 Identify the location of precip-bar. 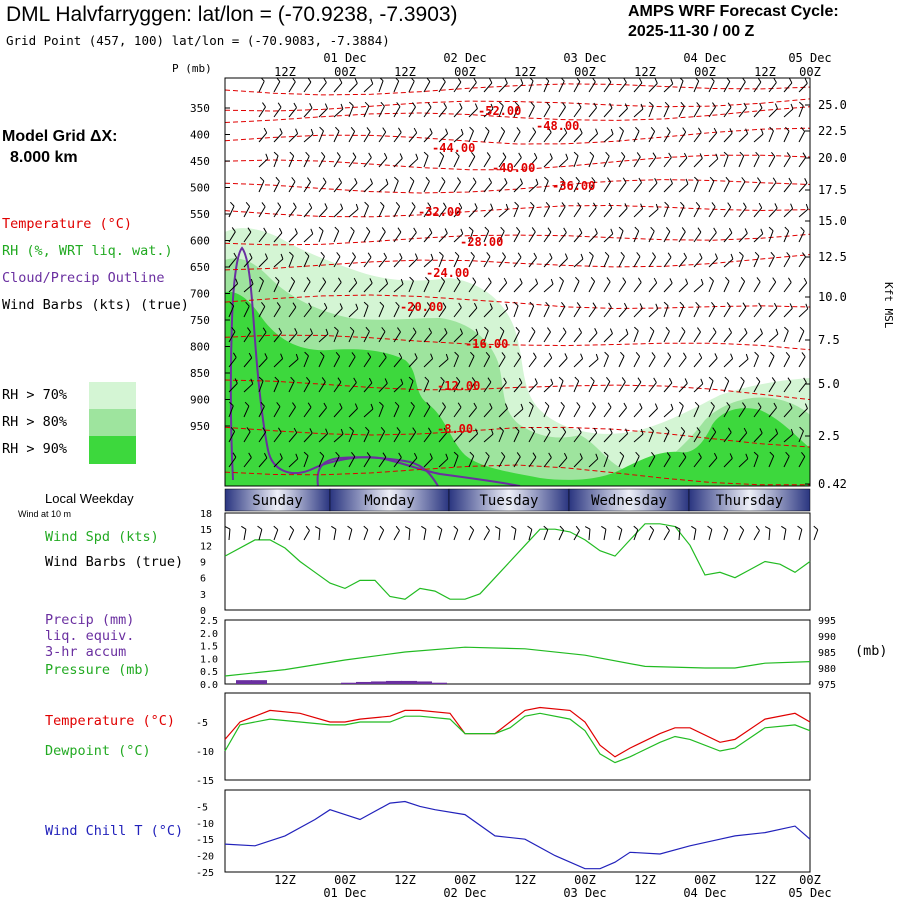
(364, 682).